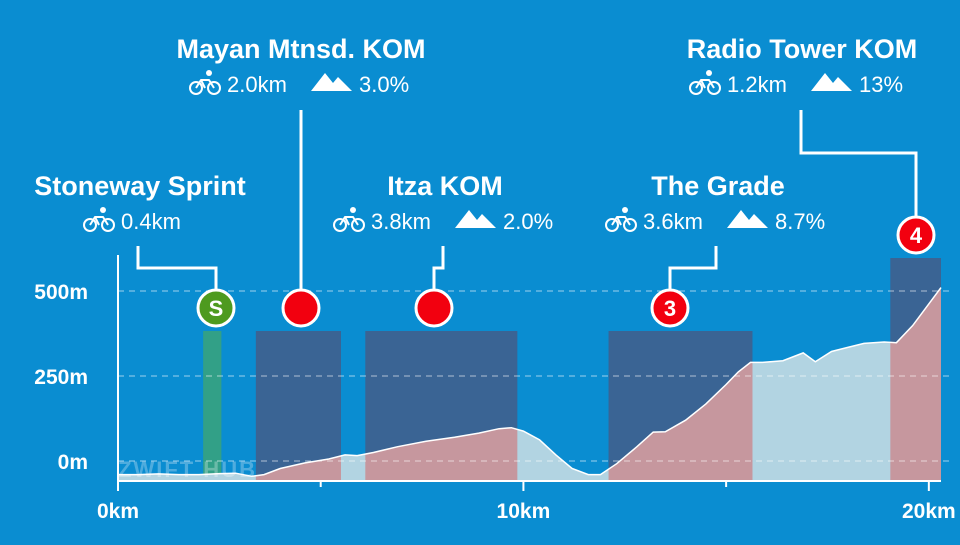 Image resolution: width=960 pixels, height=545 pixels. Describe the element at coordinates (61, 292) in the screenshot. I see `y-tick-label: 500m` at that location.